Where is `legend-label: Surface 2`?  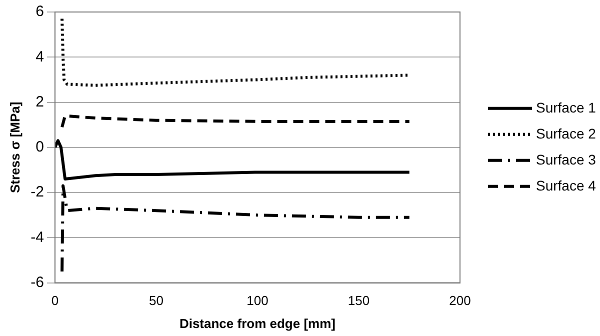
legend-label: Surface 2 is located at coordinates (566, 133).